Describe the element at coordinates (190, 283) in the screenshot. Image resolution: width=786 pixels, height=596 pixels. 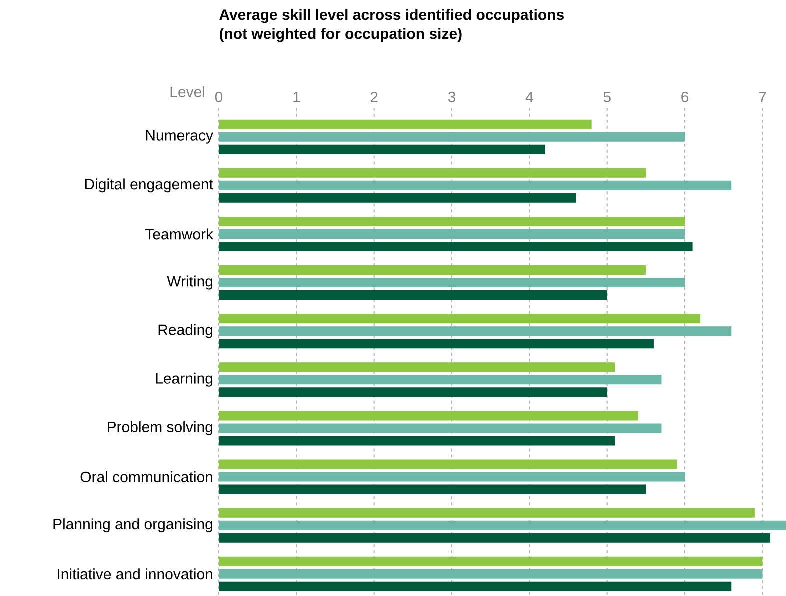
I see `y-tick-label: Writing` at that location.